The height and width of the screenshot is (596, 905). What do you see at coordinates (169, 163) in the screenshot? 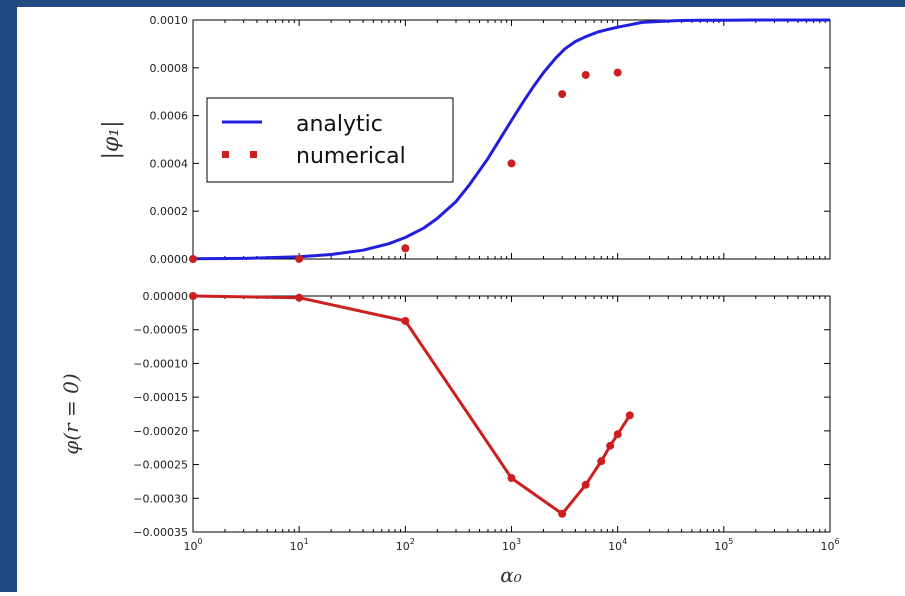
I see `y-tick-label: 0.0004` at bounding box center [169, 163].